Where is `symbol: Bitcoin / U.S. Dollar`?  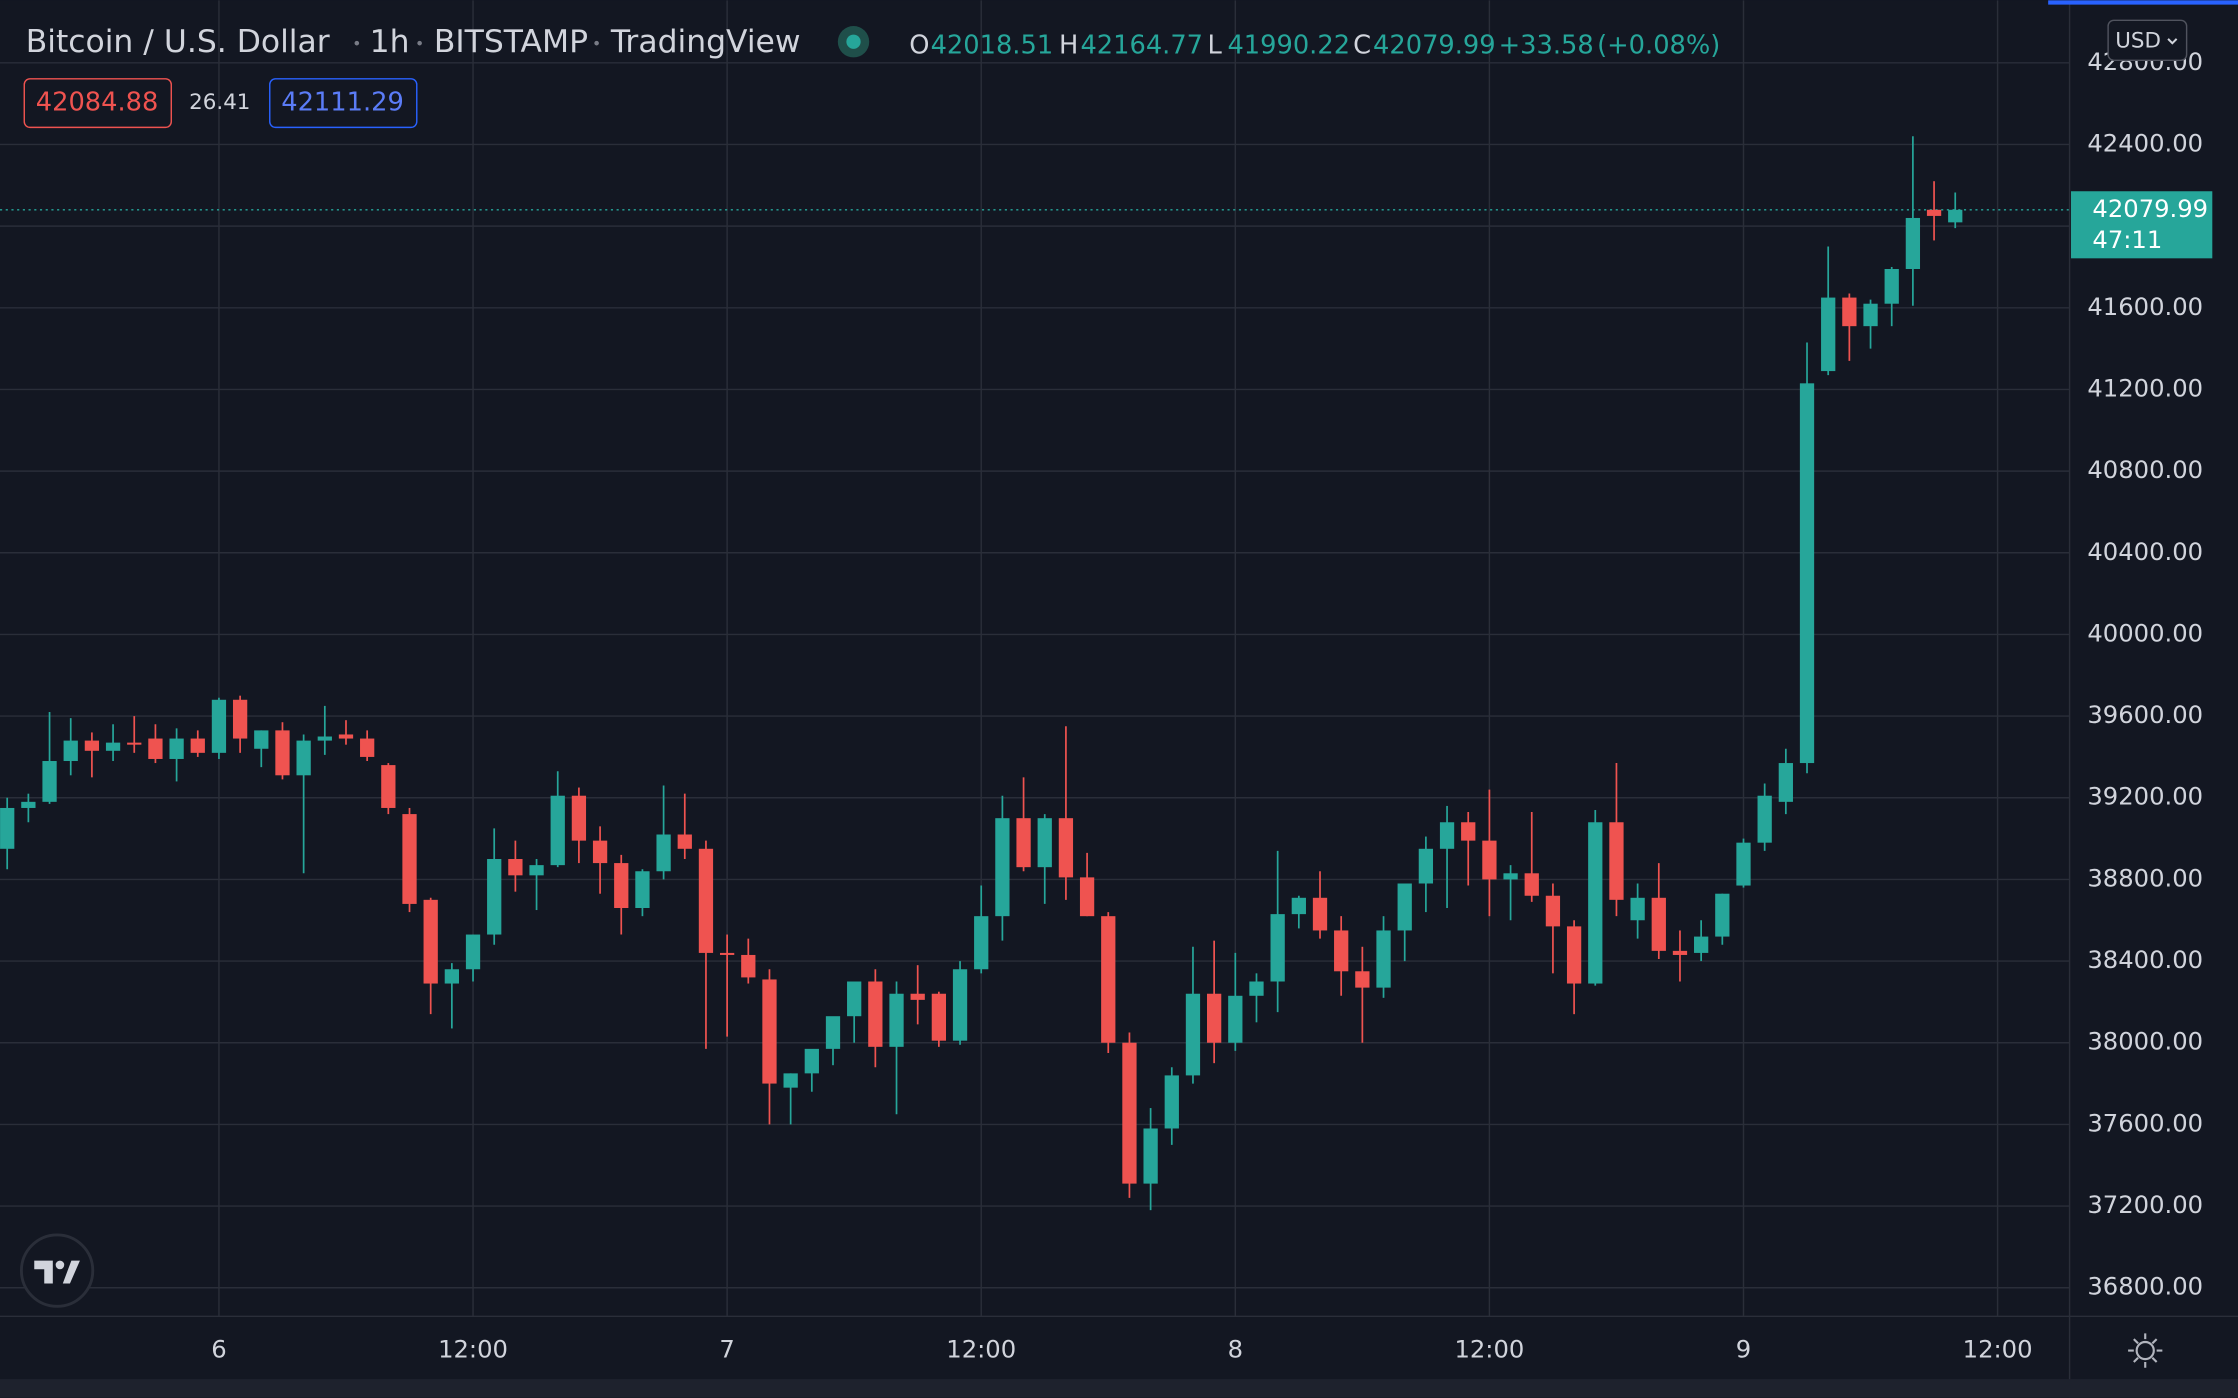 symbol: Bitcoin / U.S. Dollar is located at coordinates (178, 42).